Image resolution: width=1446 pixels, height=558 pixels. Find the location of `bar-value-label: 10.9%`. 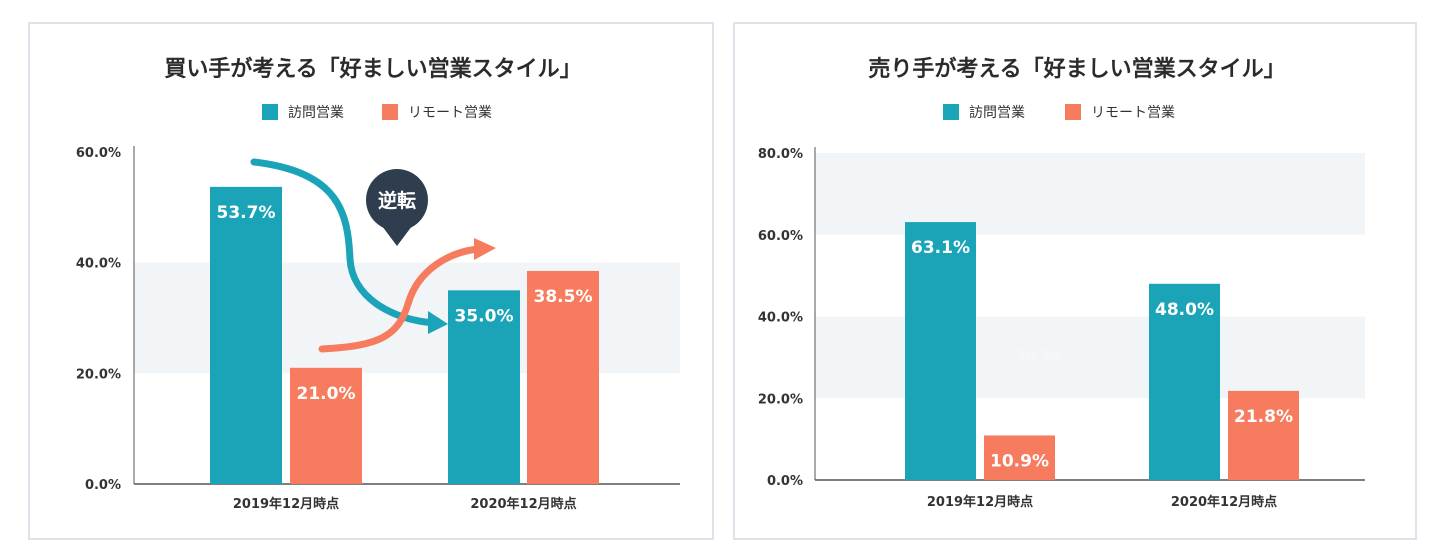

bar-value-label: 10.9% is located at coordinates (1019, 461).